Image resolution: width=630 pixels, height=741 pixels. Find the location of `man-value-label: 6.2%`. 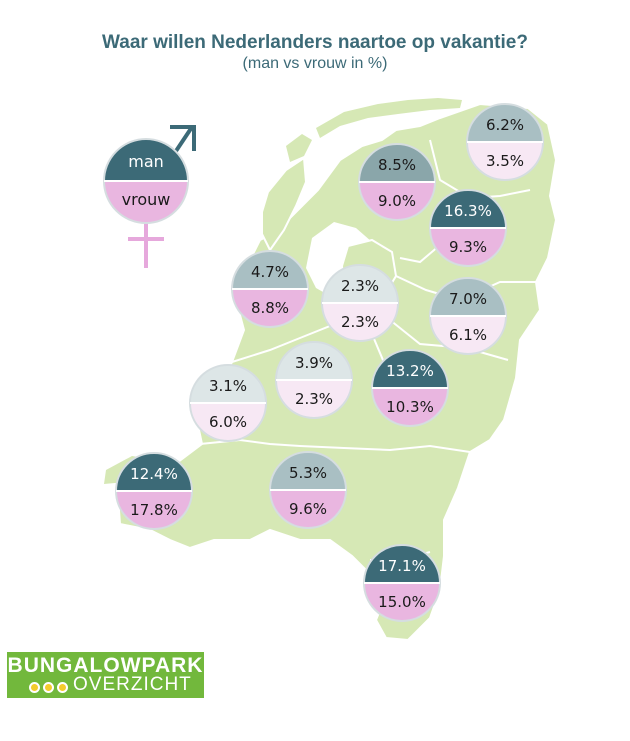

man-value-label: 6.2% is located at coordinates (505, 125).